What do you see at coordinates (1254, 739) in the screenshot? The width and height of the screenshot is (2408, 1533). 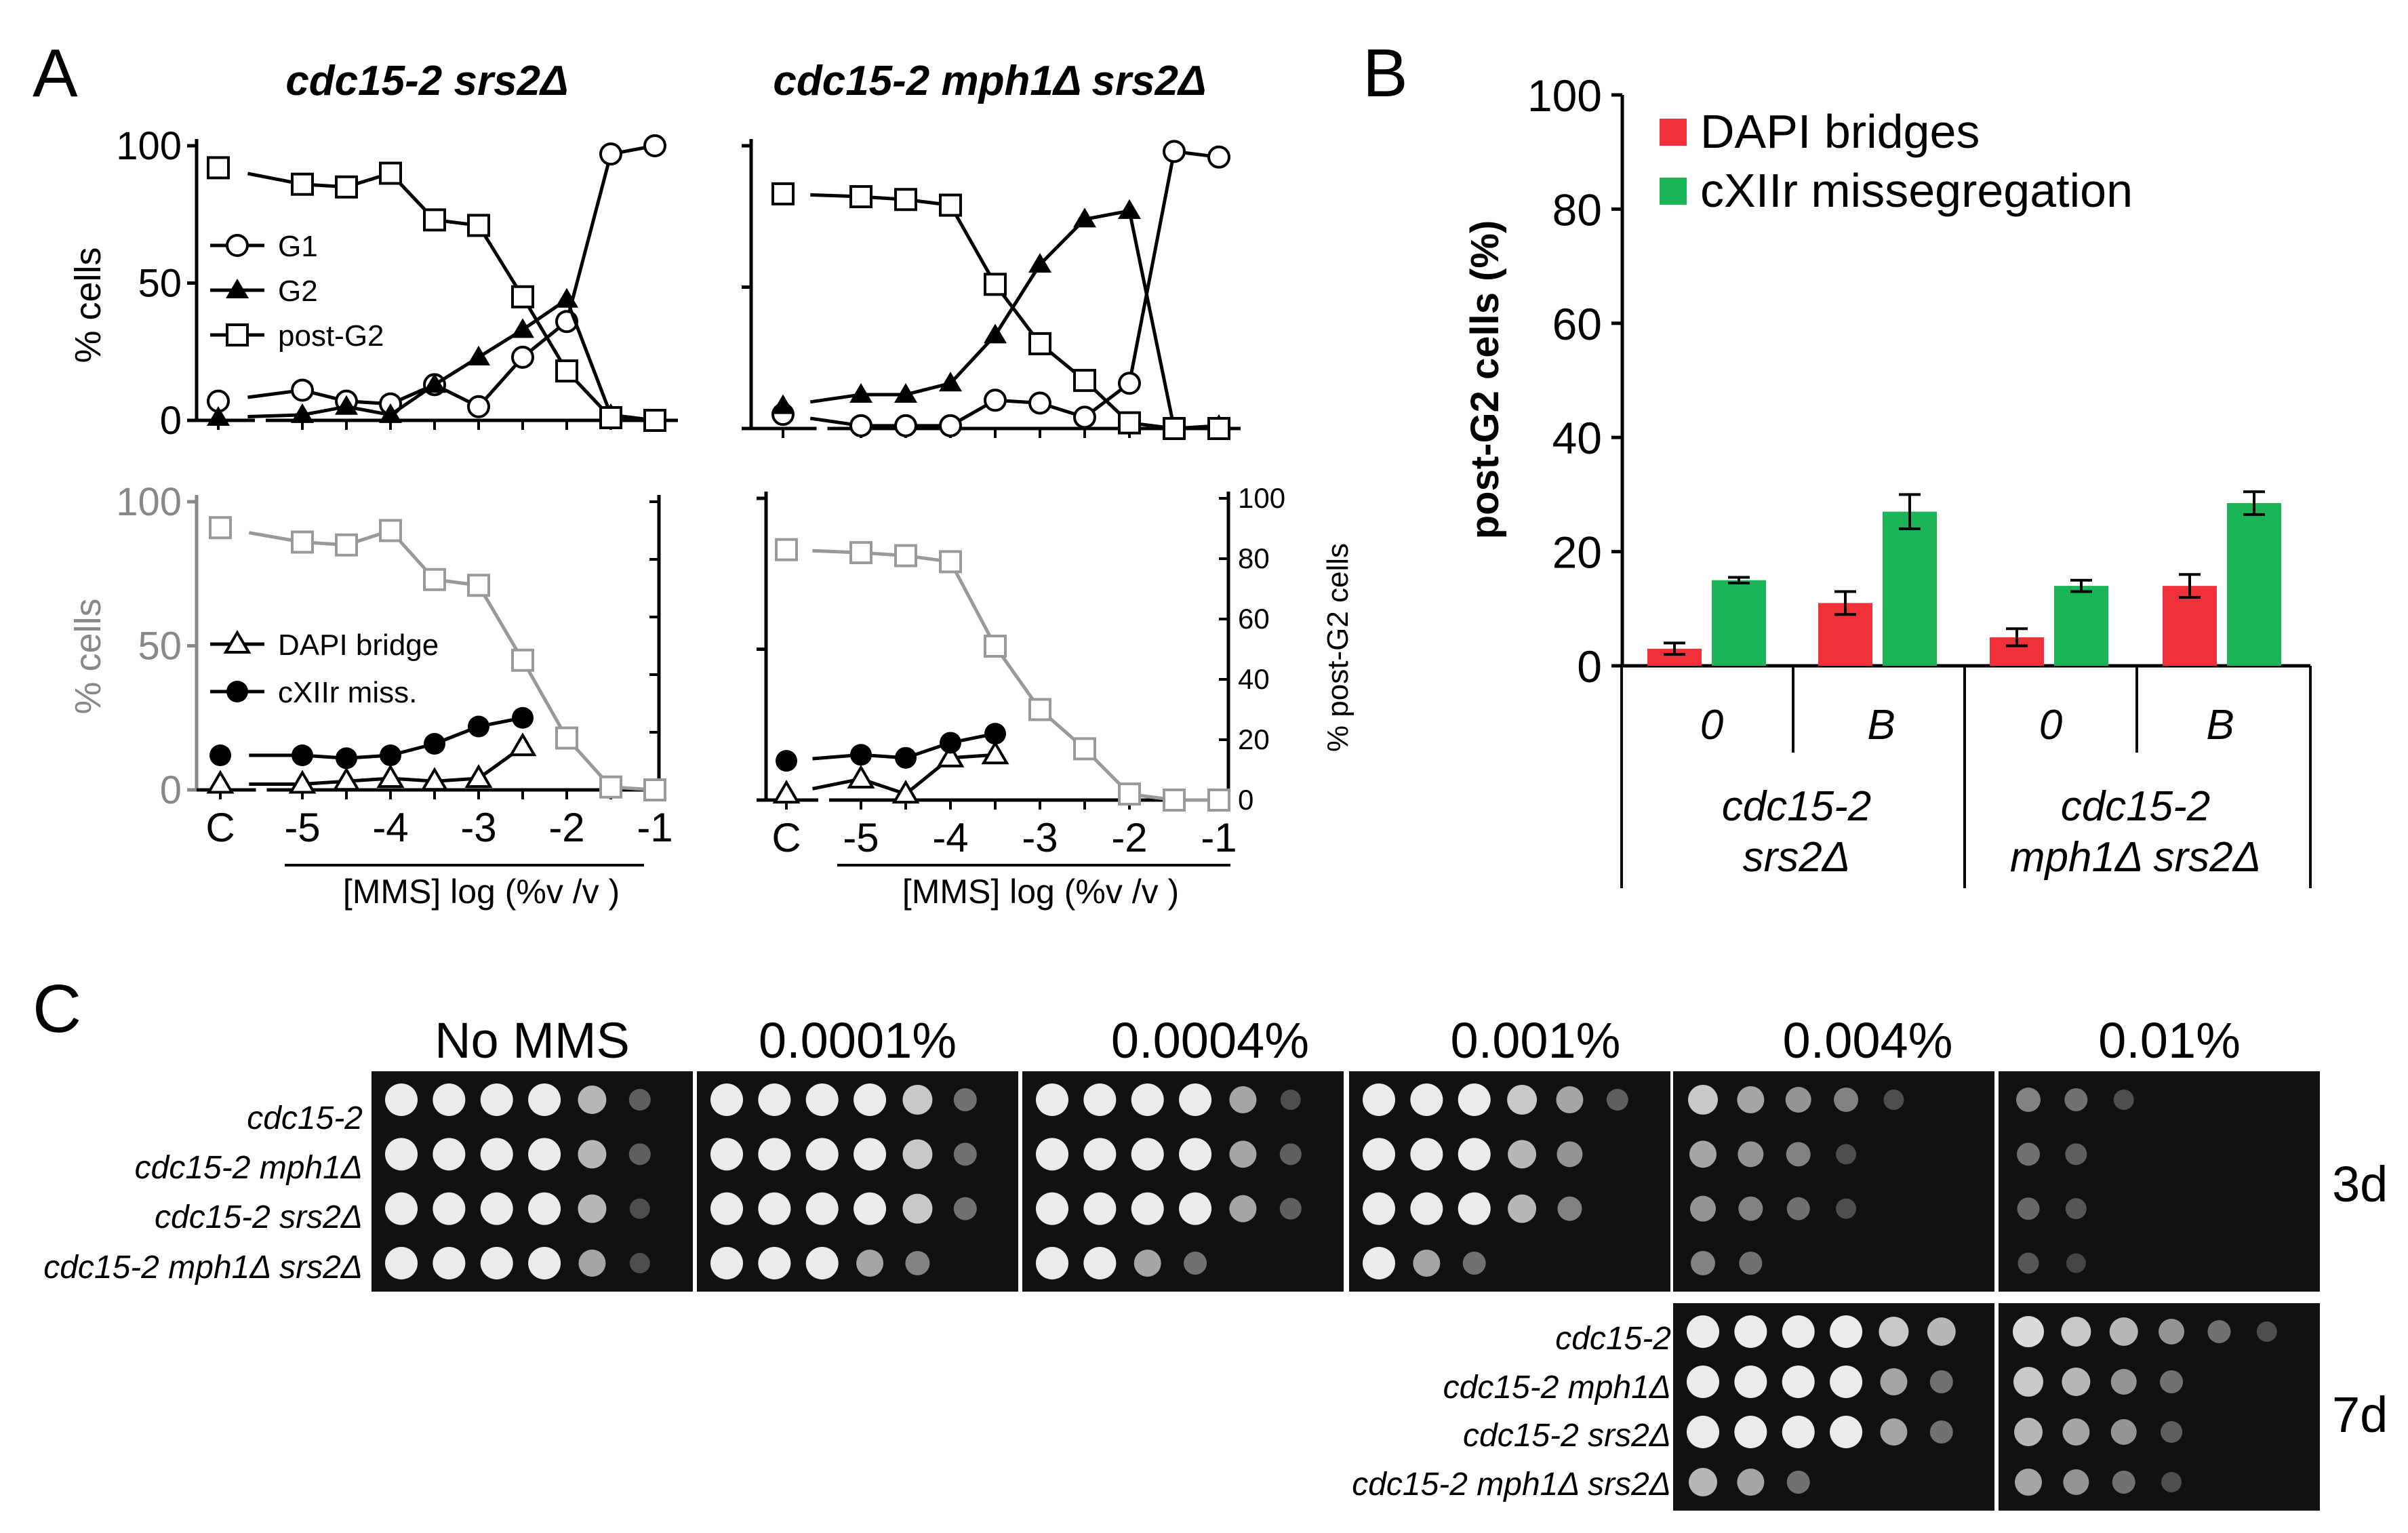 I see `right-y-tick-label: 20` at bounding box center [1254, 739].